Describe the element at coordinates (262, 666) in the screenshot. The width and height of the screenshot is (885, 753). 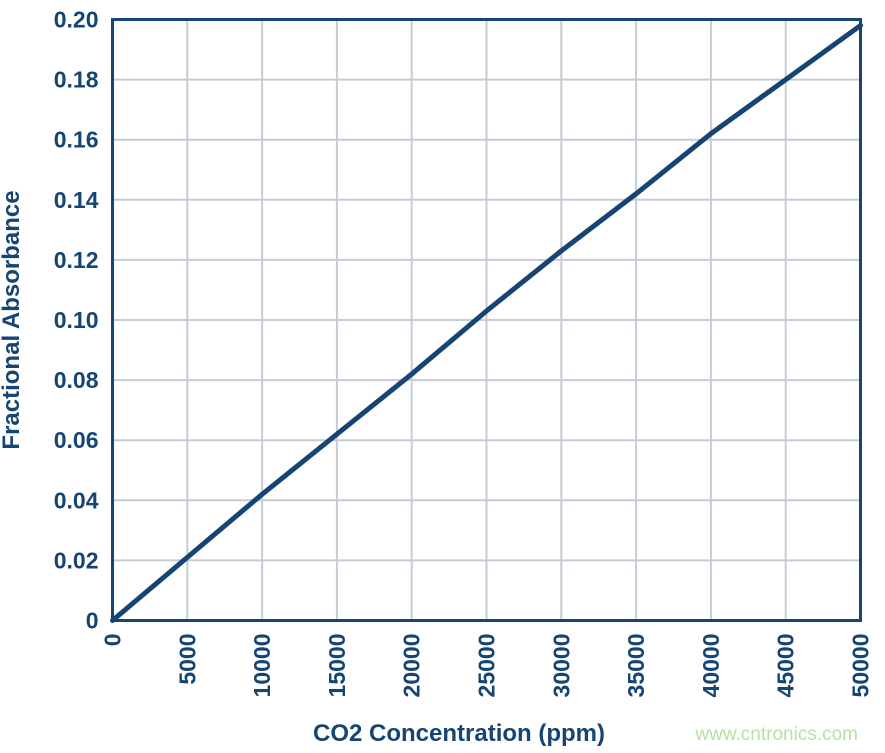
I see `x-tick-label: 10000` at that location.